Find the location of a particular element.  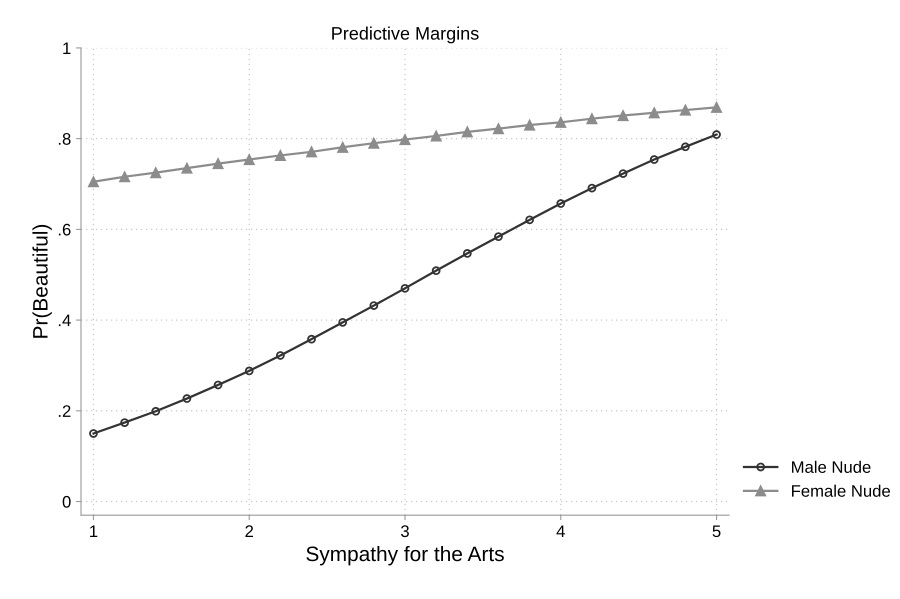

y-tick-label: .6 is located at coordinates (64, 230).